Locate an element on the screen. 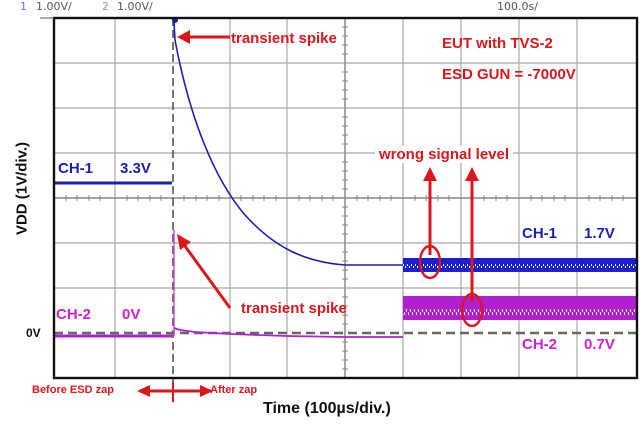 This screenshot has width=640, height=428. top-spike-annotation: transient spike is located at coordinates (284, 38).